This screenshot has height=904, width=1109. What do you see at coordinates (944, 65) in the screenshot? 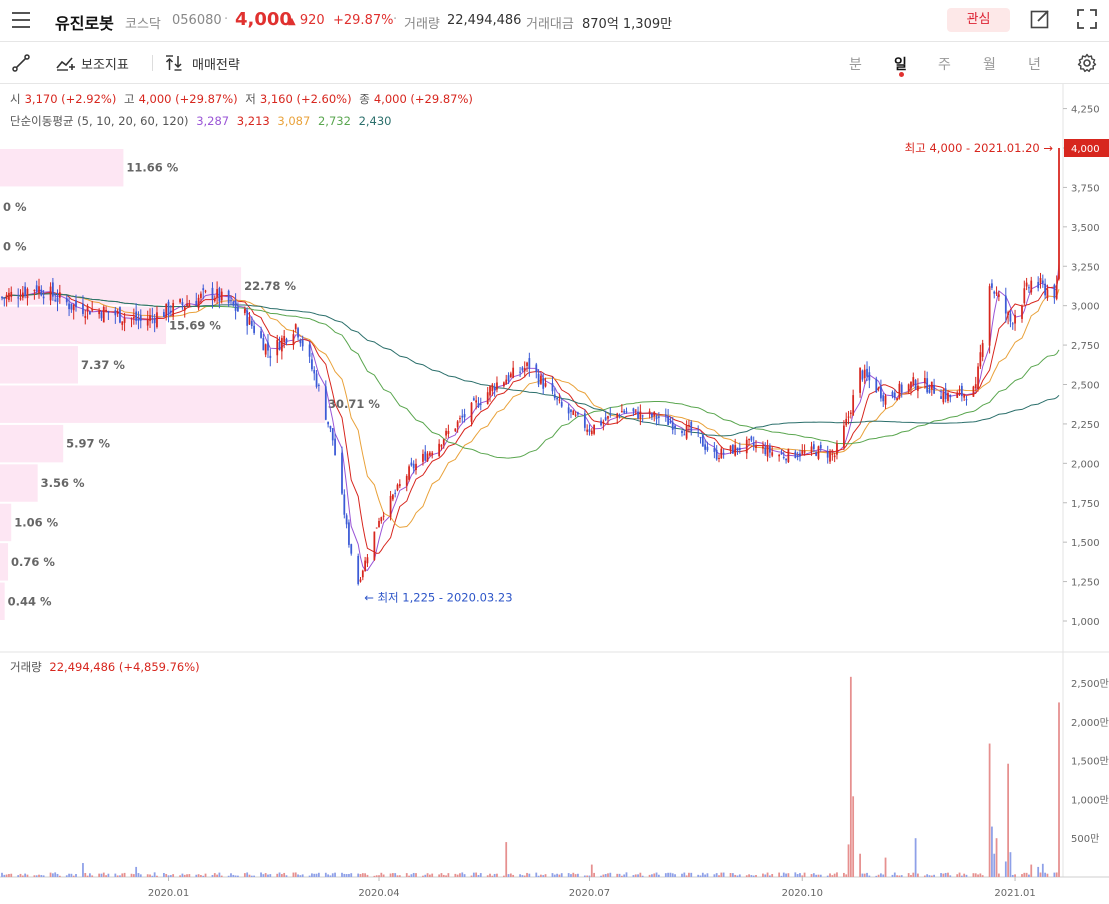
I see `period-tab-week: 주` at bounding box center [944, 65].